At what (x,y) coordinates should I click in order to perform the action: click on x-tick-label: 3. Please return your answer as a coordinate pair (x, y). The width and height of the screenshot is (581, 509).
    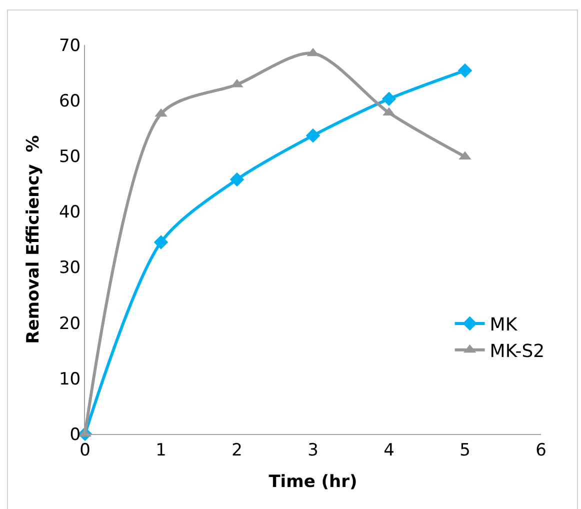
    Looking at the image, I should click on (313, 450).